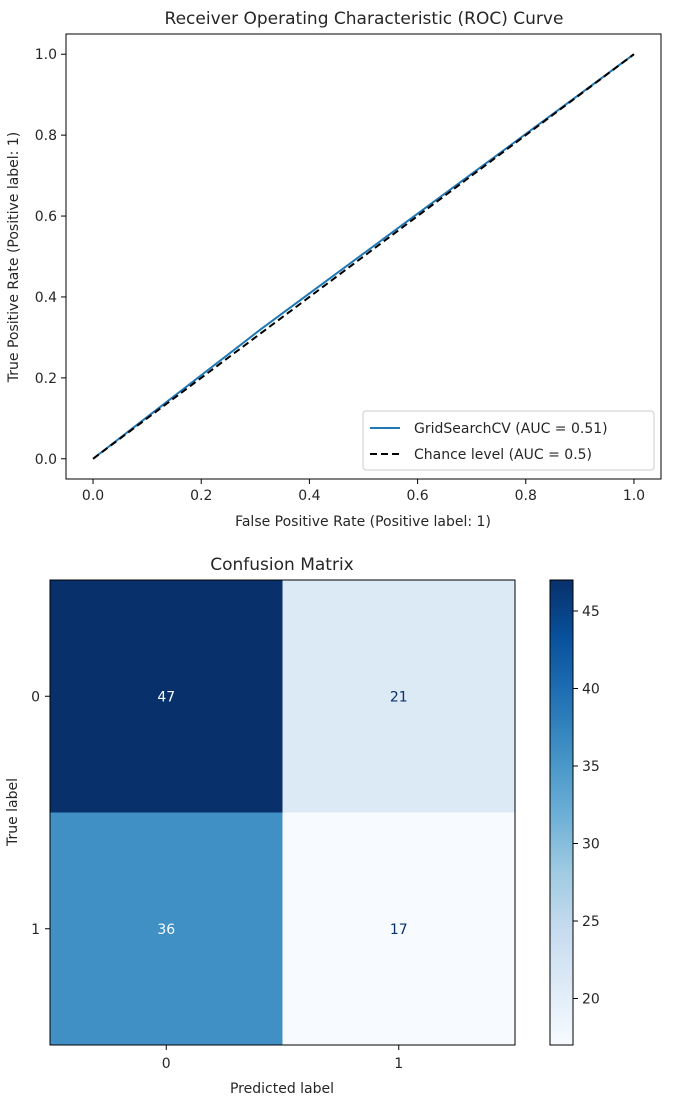 This screenshot has width=673, height=1107. What do you see at coordinates (526, 496) in the screenshot?
I see `roc-x-tick-label: 0.8` at bounding box center [526, 496].